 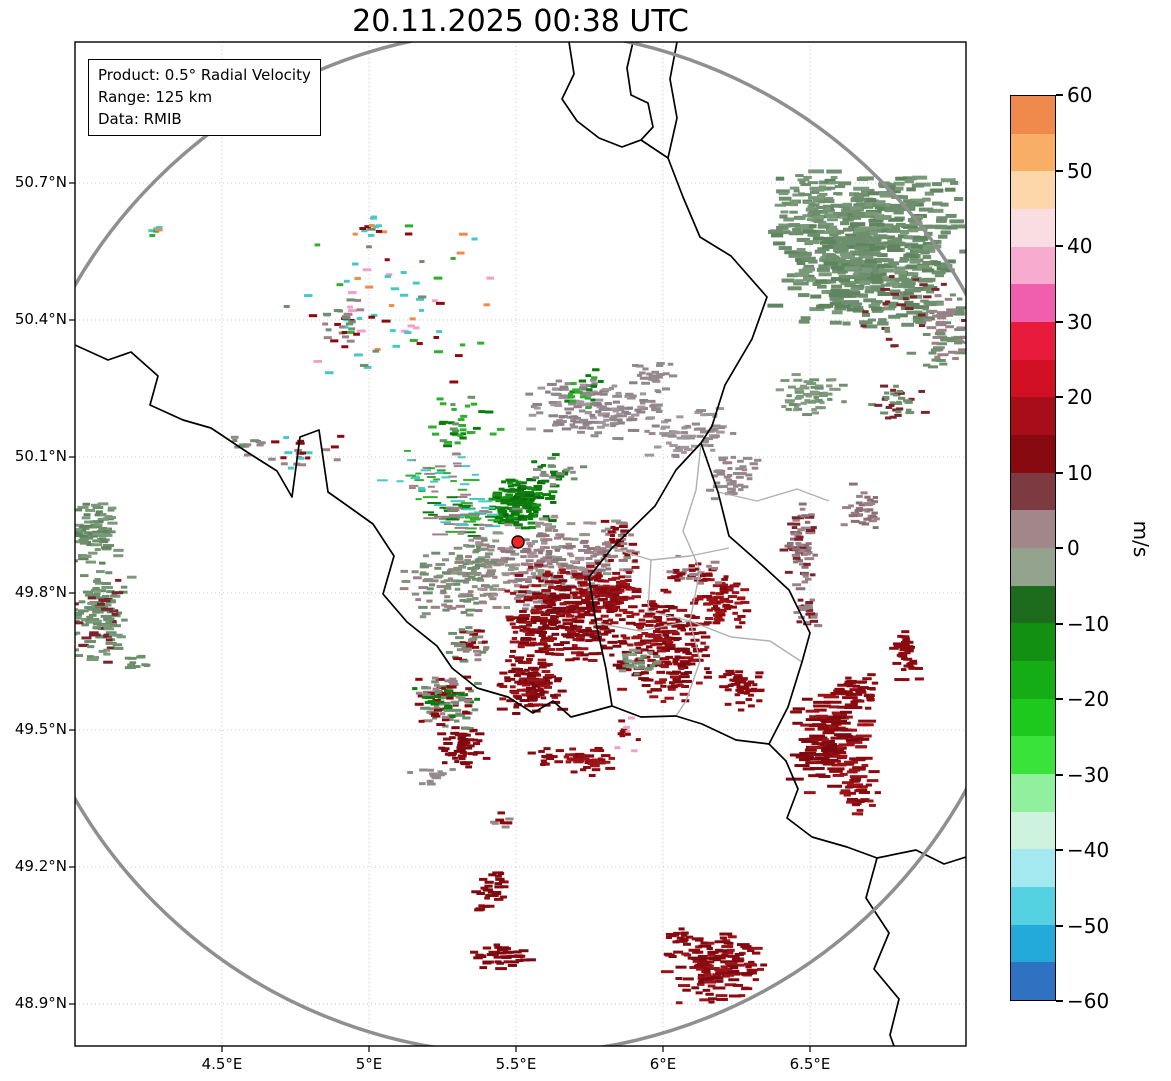 I want to click on colorbar, so click(x=1033, y=548).